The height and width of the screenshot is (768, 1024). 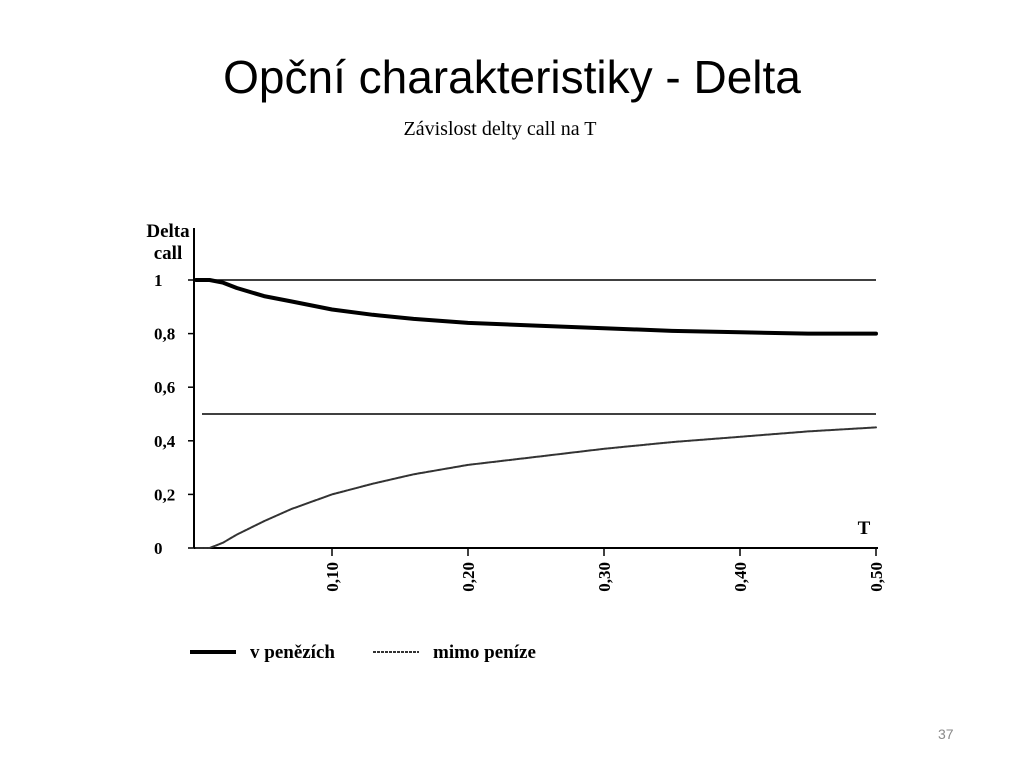 I want to click on legend-label-1: mimo peníze, so click(x=484, y=652).